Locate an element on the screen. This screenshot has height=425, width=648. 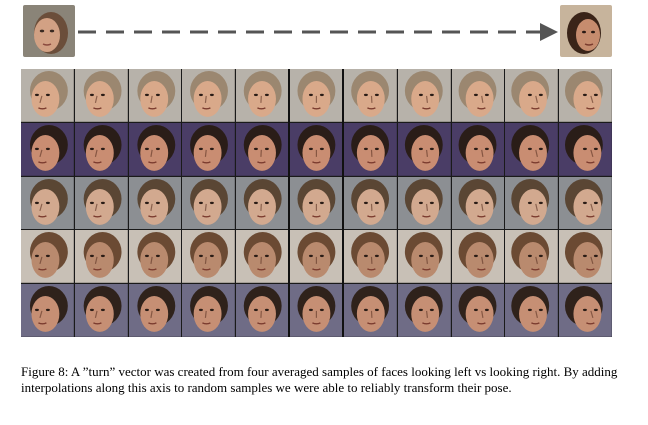
face-looking-right-icon is located at coordinates (586, 31).